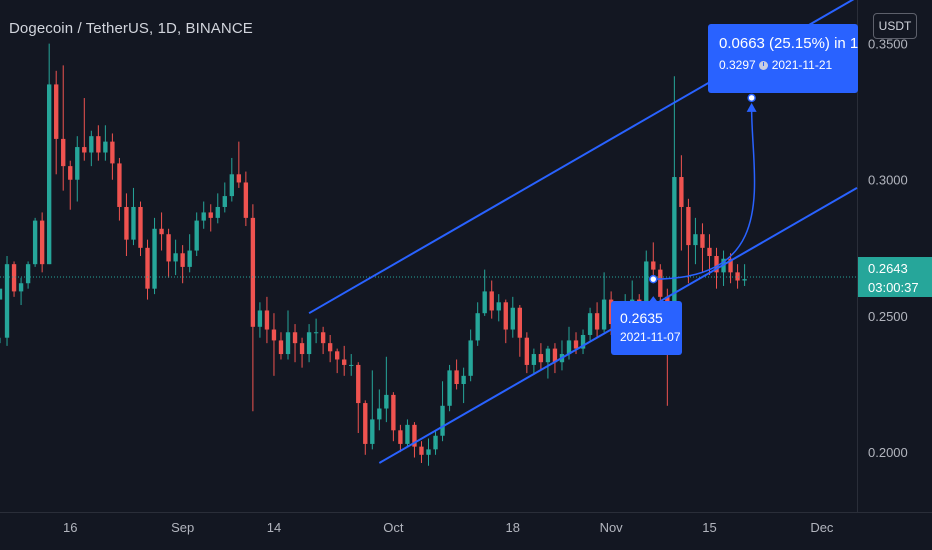 Image resolution: width=932 pixels, height=550 pixels. Describe the element at coordinates (704, 194) in the screenshot. I see `projection-curve` at that location.